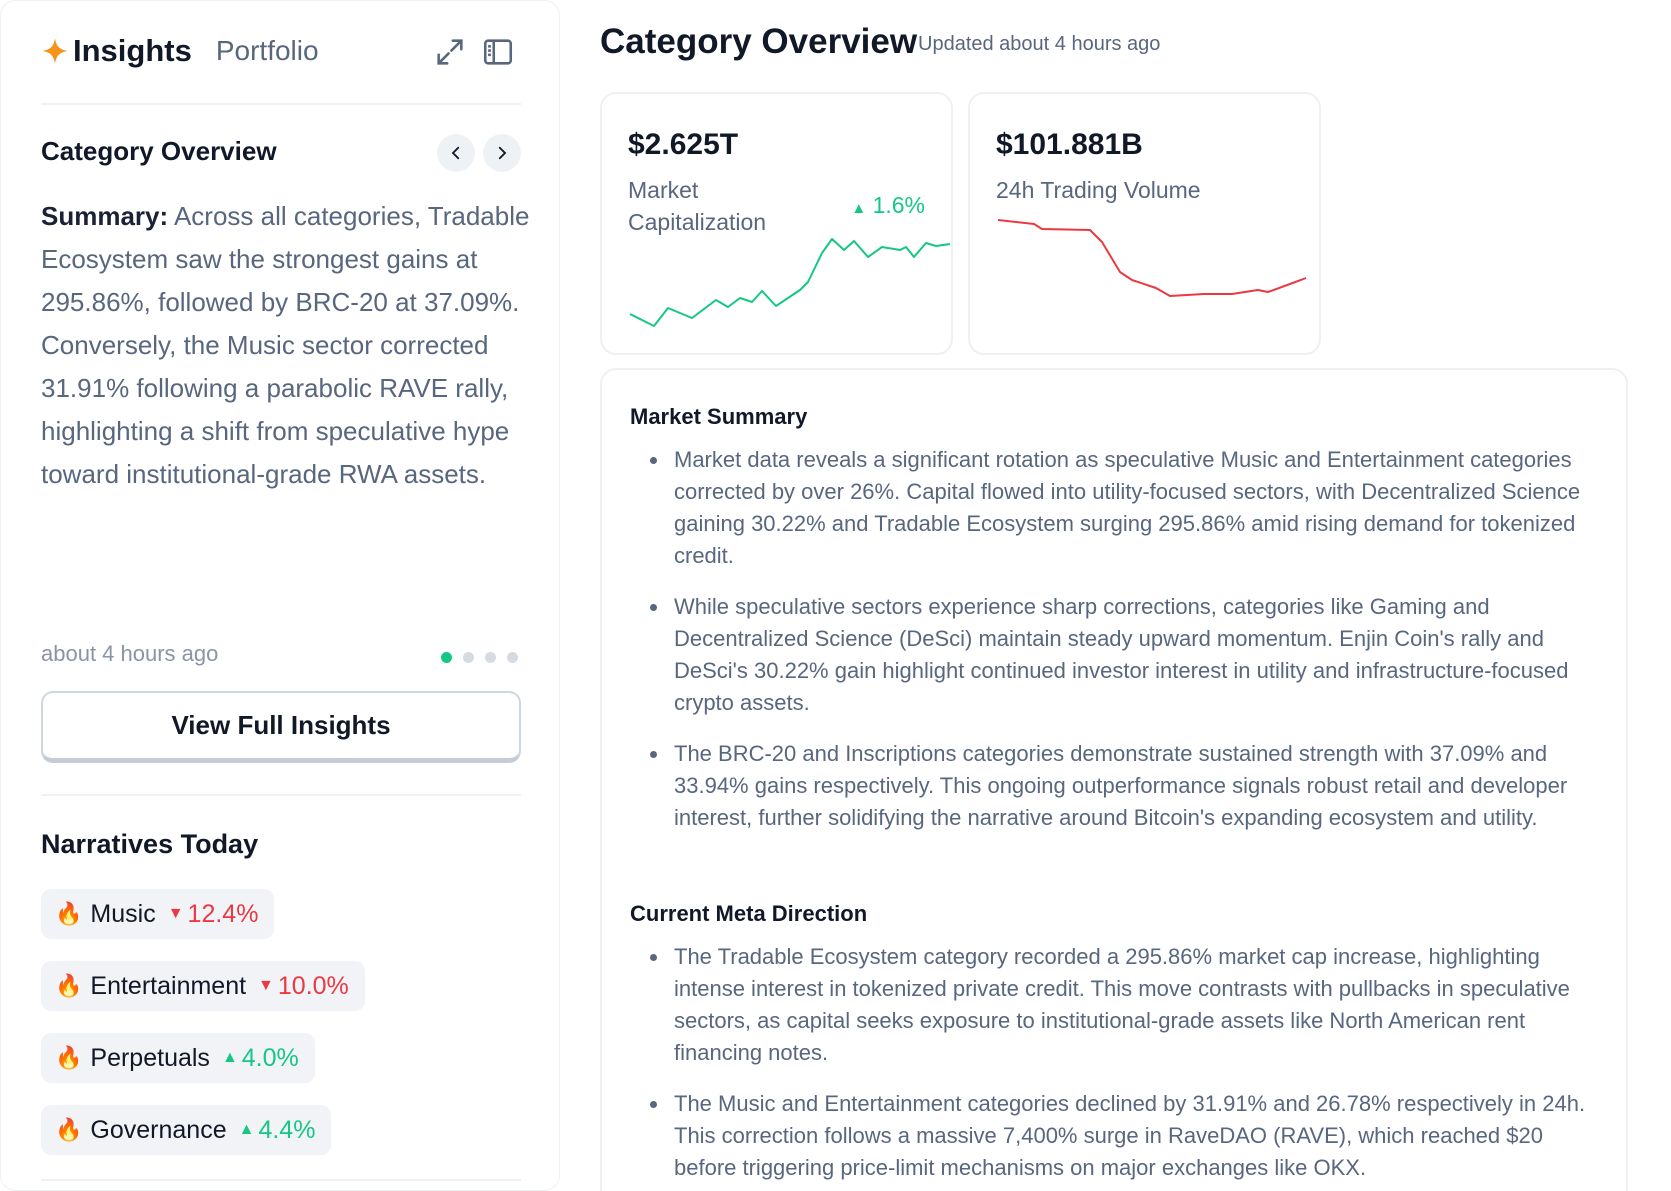 The image size is (1671, 1191). What do you see at coordinates (313, 985) in the screenshot?
I see `narrative-change: 10.0%` at bounding box center [313, 985].